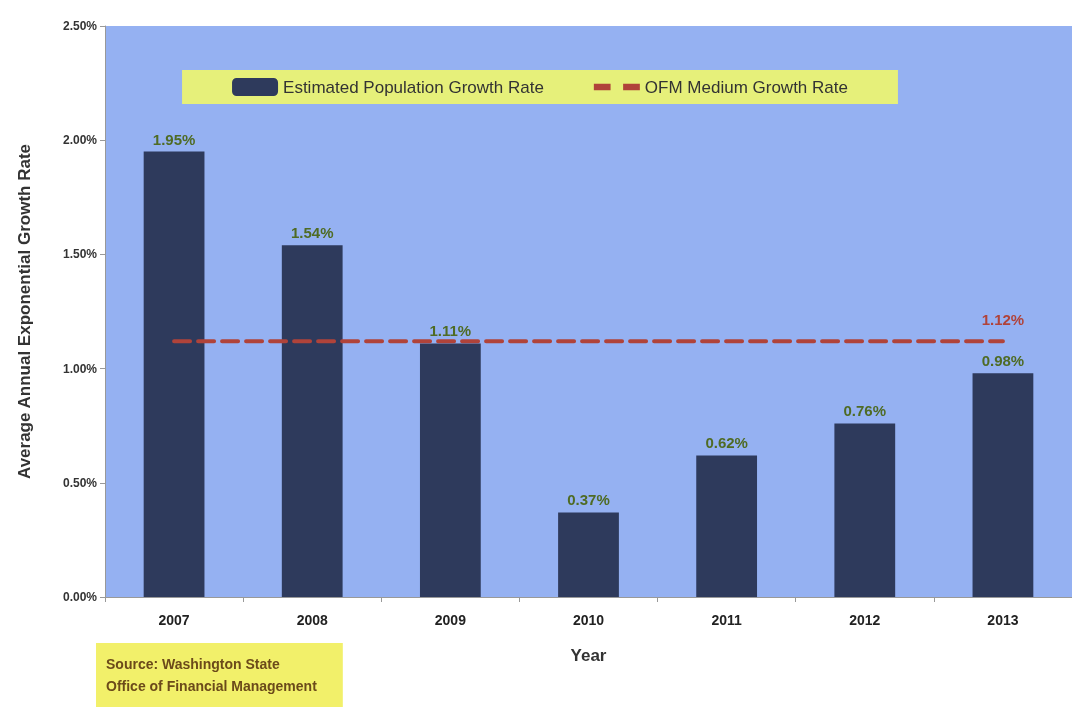 This screenshot has height=721, width=1080. What do you see at coordinates (312, 620) in the screenshot?
I see `x-tick-label: 2008` at bounding box center [312, 620].